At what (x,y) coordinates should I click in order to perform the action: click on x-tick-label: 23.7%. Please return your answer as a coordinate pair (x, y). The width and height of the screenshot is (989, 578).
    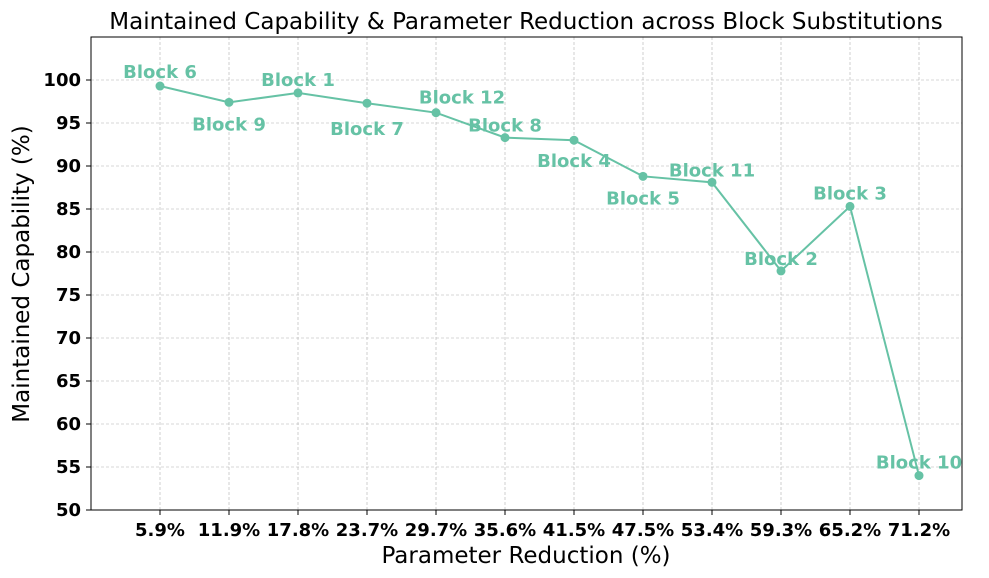
    Looking at the image, I should click on (367, 530).